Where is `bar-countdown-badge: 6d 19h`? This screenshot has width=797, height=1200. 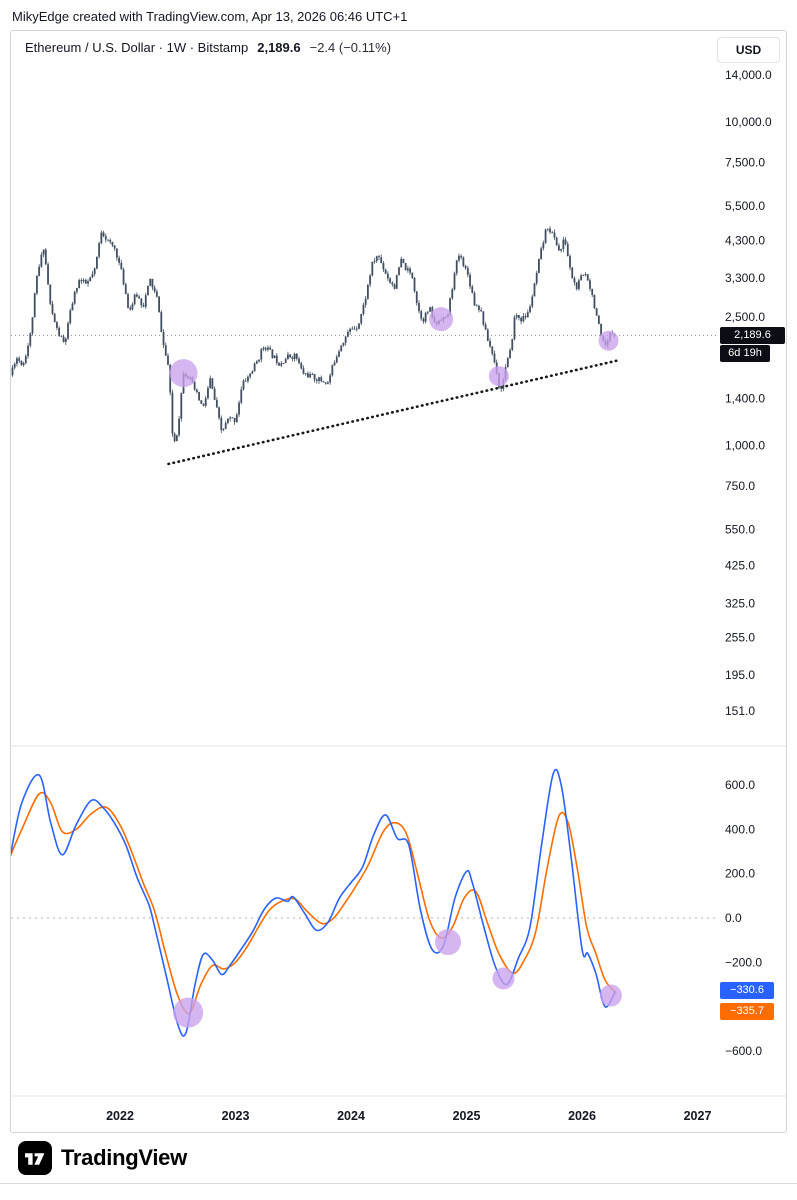 bar-countdown-badge: 6d 19h is located at coordinates (745, 353).